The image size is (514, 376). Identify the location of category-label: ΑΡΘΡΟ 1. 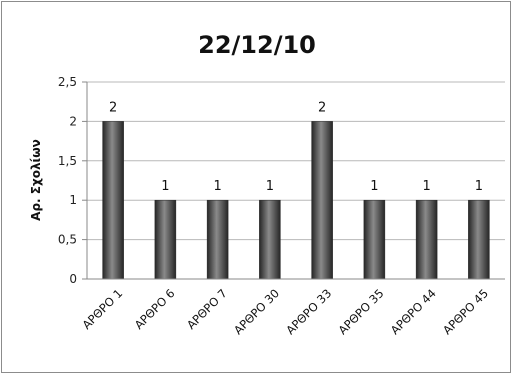
(102, 309).